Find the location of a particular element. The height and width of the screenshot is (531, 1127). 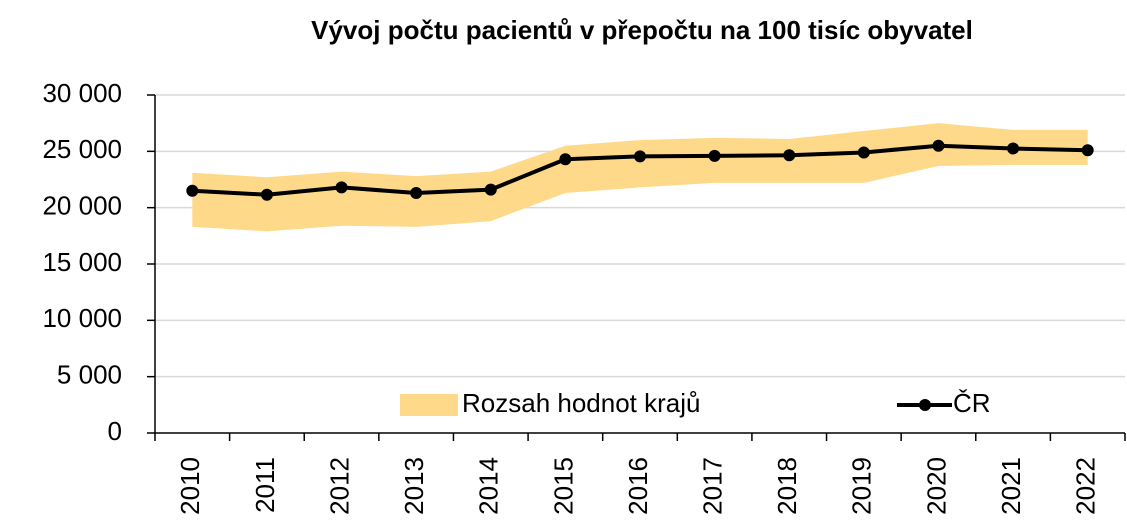

x-tick-label: 2022 is located at coordinates (1086, 486).